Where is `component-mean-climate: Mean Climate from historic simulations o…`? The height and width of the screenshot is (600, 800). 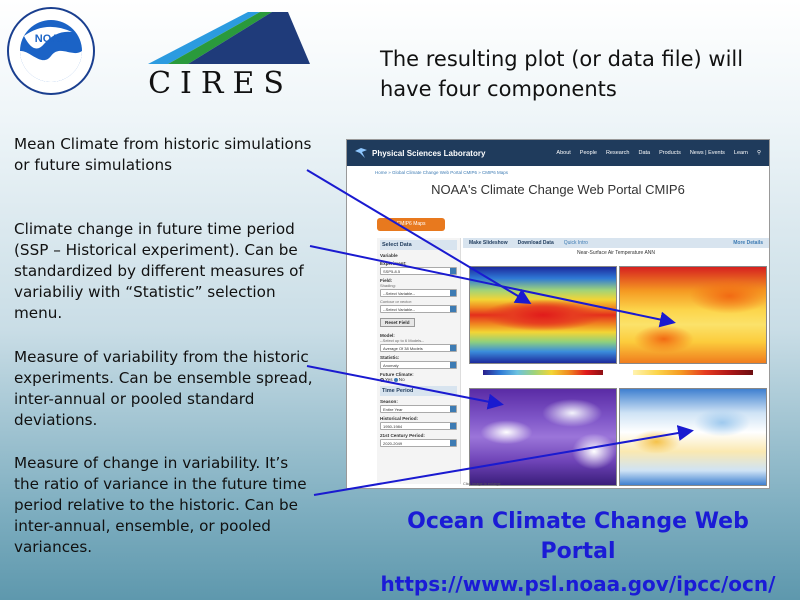
component-mean-climate: Mean Climate from historic simulations o… is located at coordinates (163, 154).